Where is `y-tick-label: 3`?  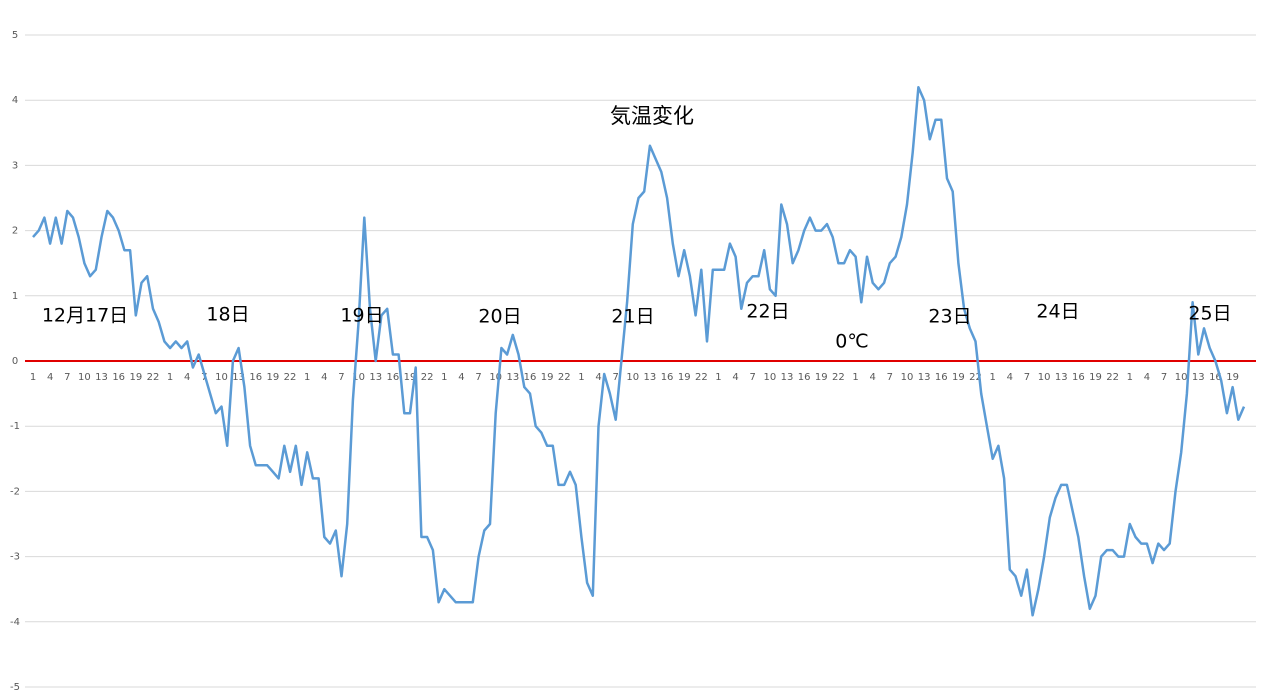 y-tick-label: 3 is located at coordinates (15, 165).